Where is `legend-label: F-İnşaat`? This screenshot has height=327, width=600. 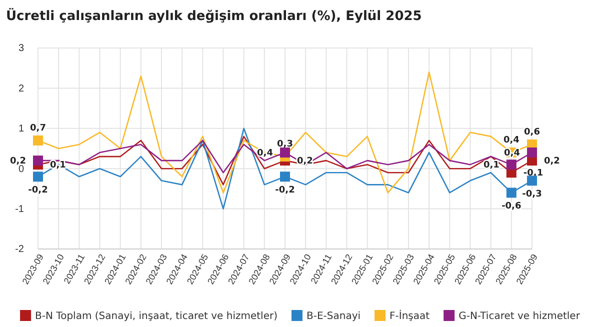
legend-label: F-İnşaat is located at coordinates (410, 315).